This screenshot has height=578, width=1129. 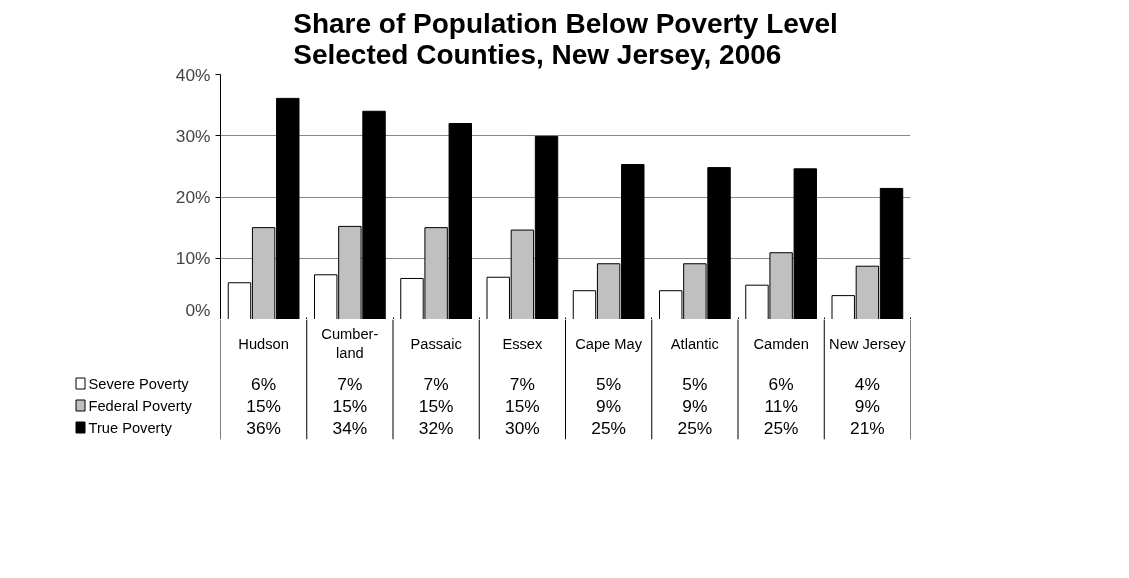 I want to click on x-tick-label: Passaic, so click(x=436, y=343).